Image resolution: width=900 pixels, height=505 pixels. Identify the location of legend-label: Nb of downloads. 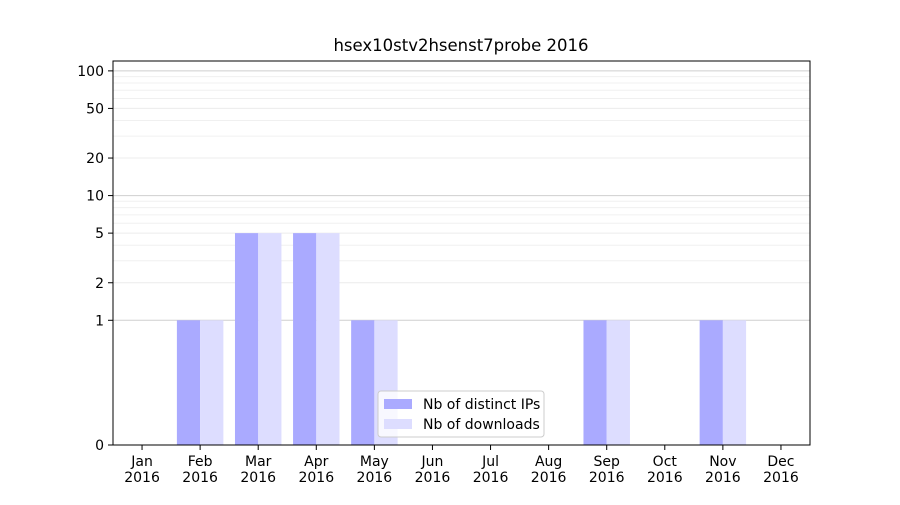
(481, 425).